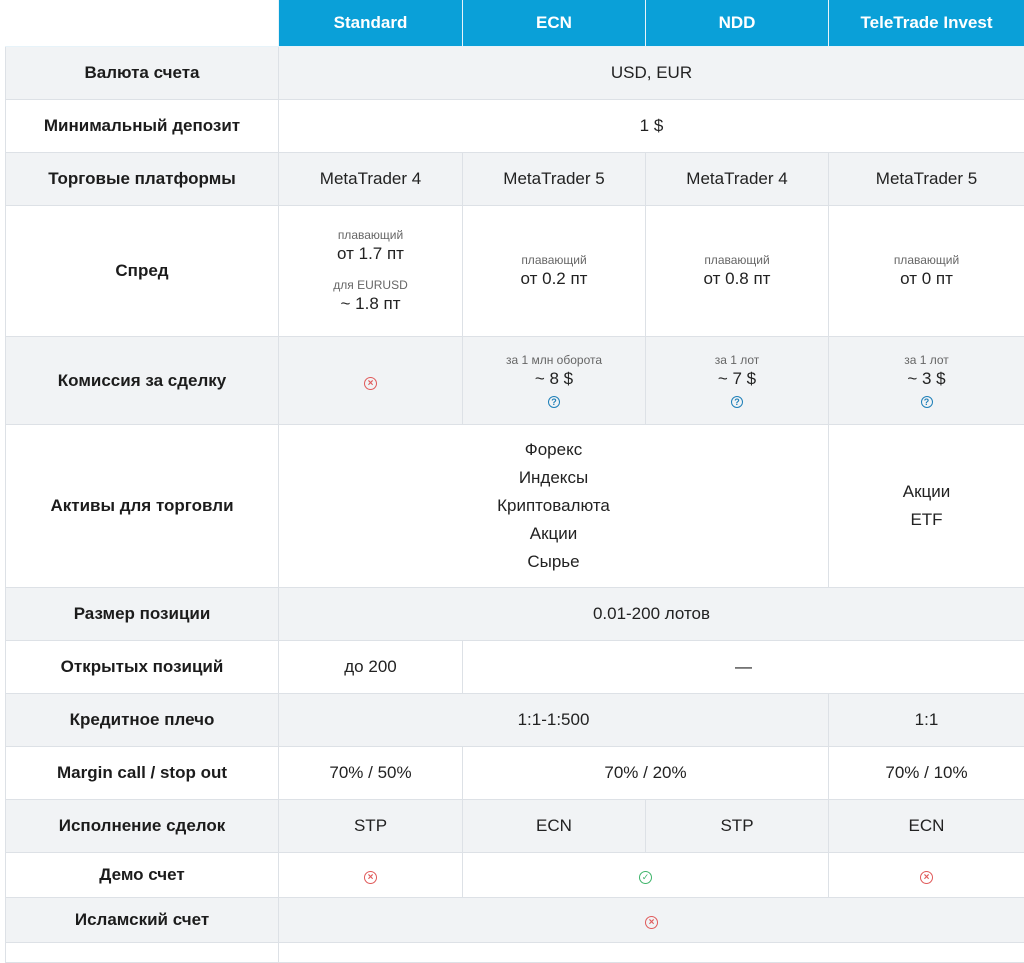 The width and height of the screenshot is (1024, 963). I want to click on column-header-teletrade-invest: TeleTrade Invest, so click(926, 23).